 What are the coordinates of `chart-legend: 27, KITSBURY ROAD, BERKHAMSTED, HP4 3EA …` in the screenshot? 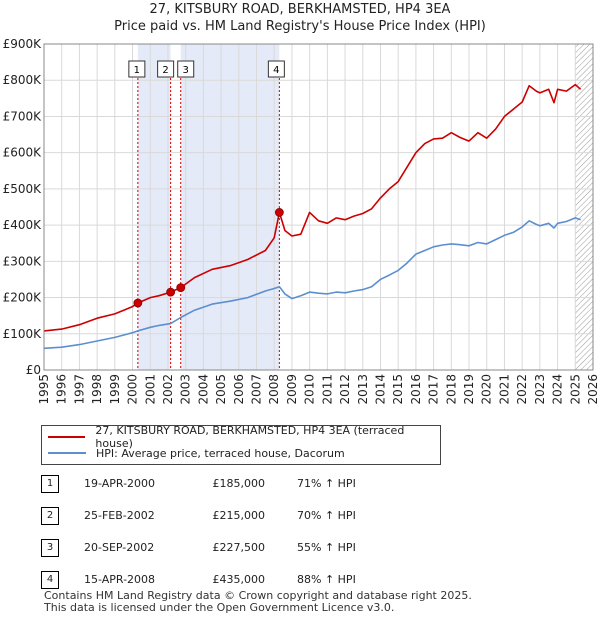 It's located at (241, 444).